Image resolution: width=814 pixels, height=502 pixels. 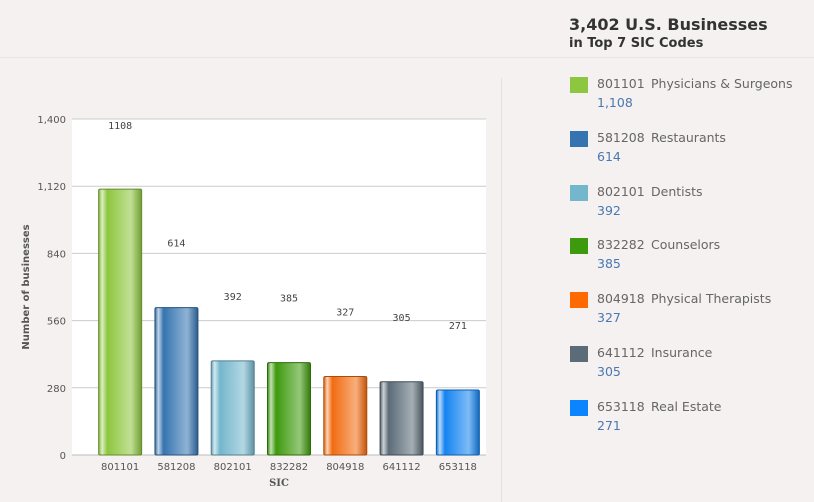 What do you see at coordinates (458, 326) in the screenshot?
I see `data-label: 271` at bounding box center [458, 326].